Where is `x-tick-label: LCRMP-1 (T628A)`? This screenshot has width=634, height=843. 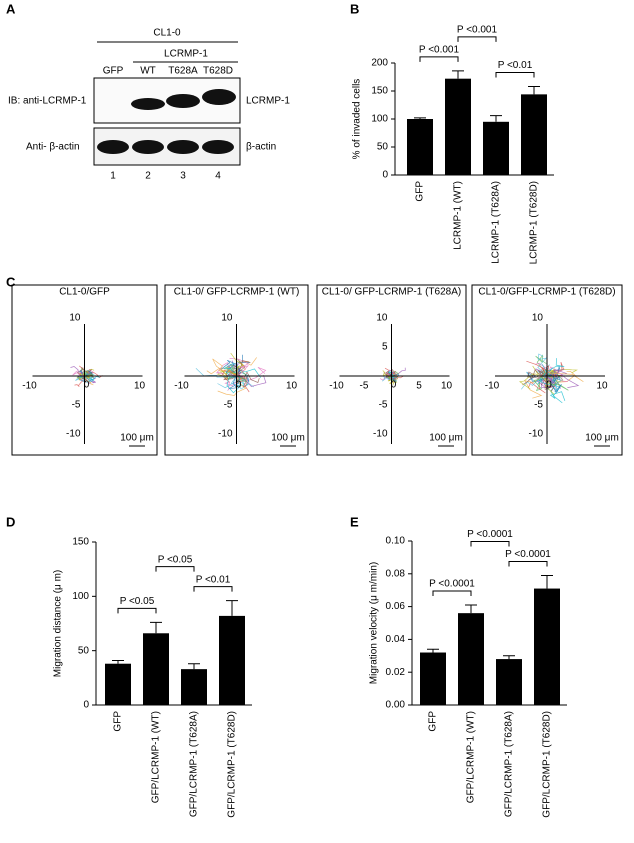 x-tick-label: LCRMP-1 (T628A) is located at coordinates (496, 222).